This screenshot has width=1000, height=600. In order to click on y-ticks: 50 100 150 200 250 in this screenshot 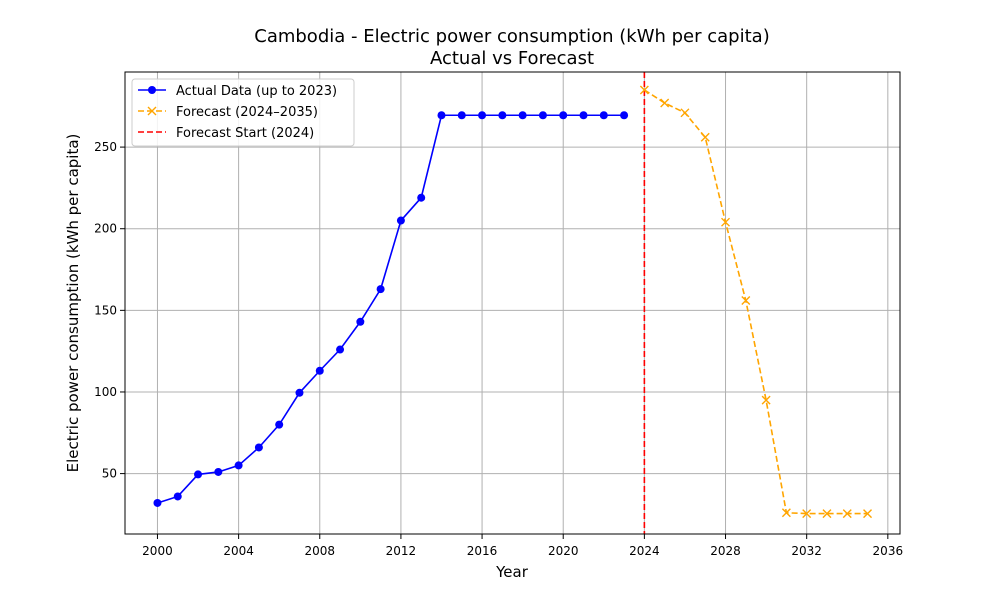, I will do `click(109, 310)`.